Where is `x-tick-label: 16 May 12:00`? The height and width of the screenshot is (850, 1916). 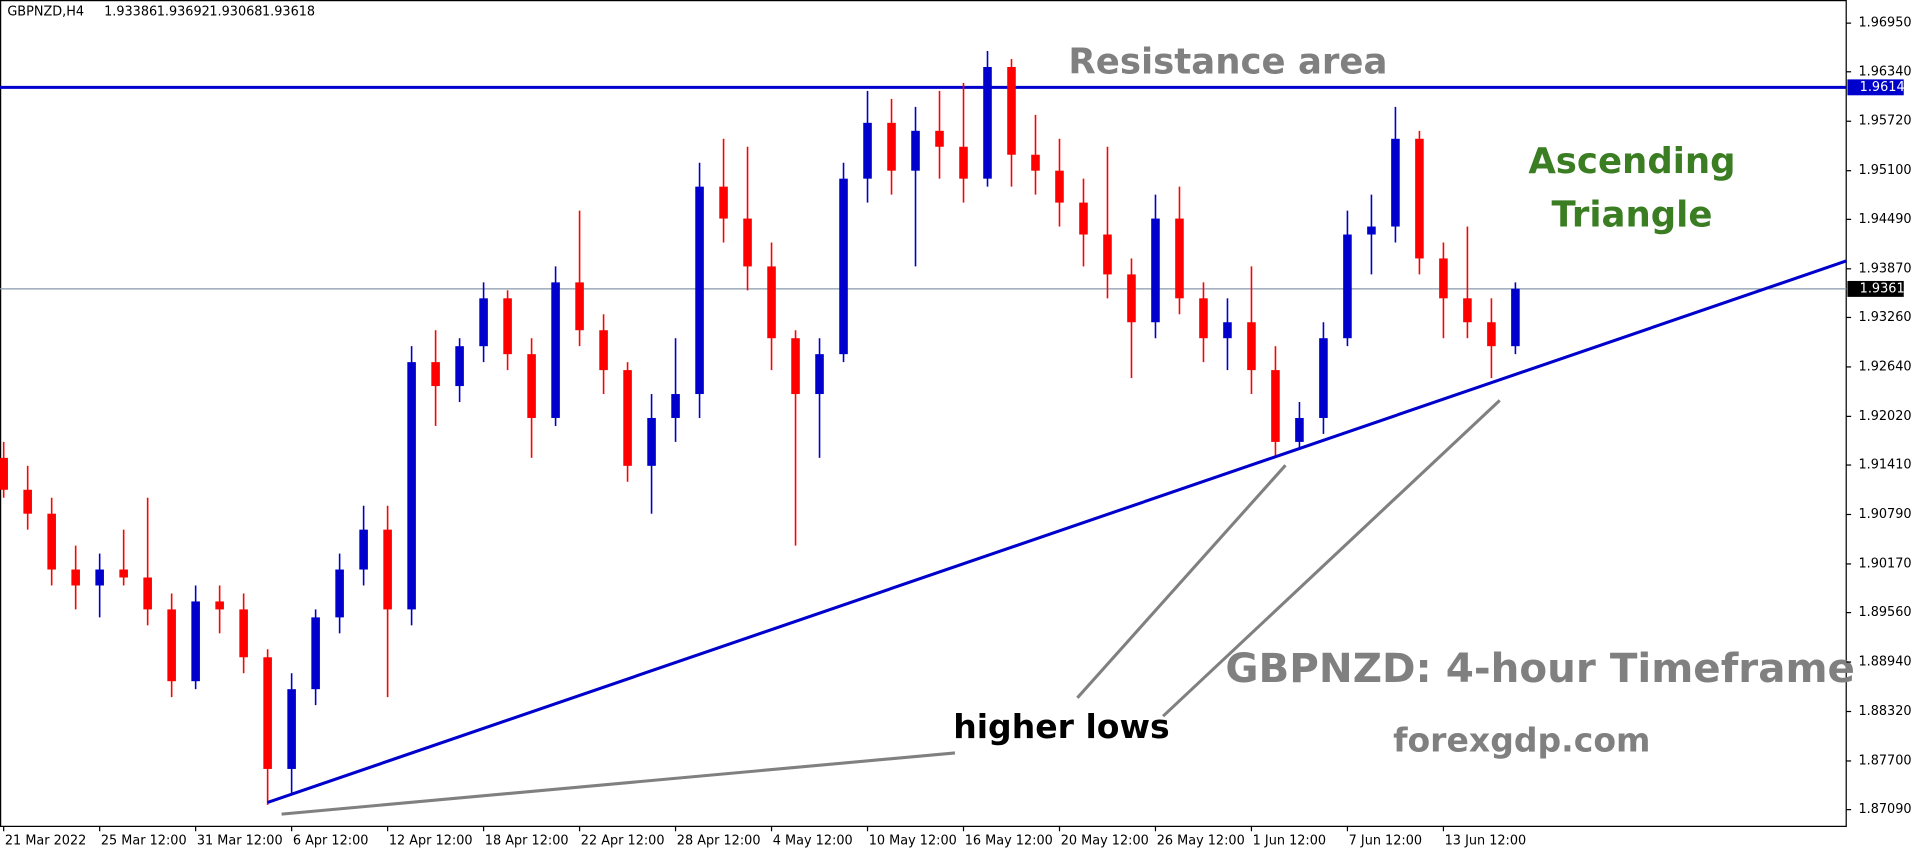 x-tick-label: 16 May 12:00 is located at coordinates (1009, 841).